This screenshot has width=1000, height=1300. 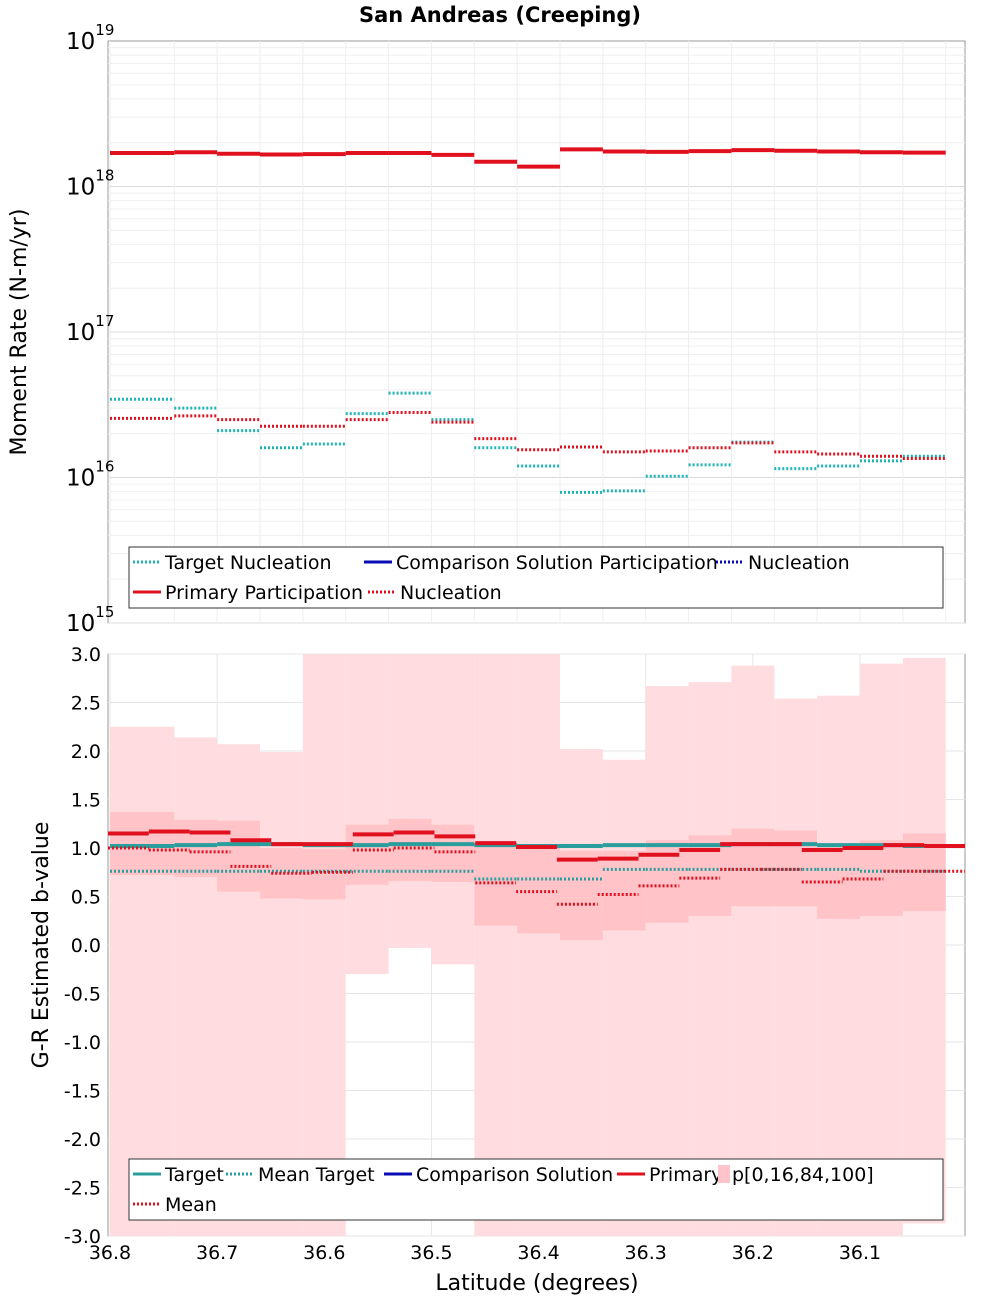 I want to click on b-value-legend-label: Target, so click(x=194, y=1175).